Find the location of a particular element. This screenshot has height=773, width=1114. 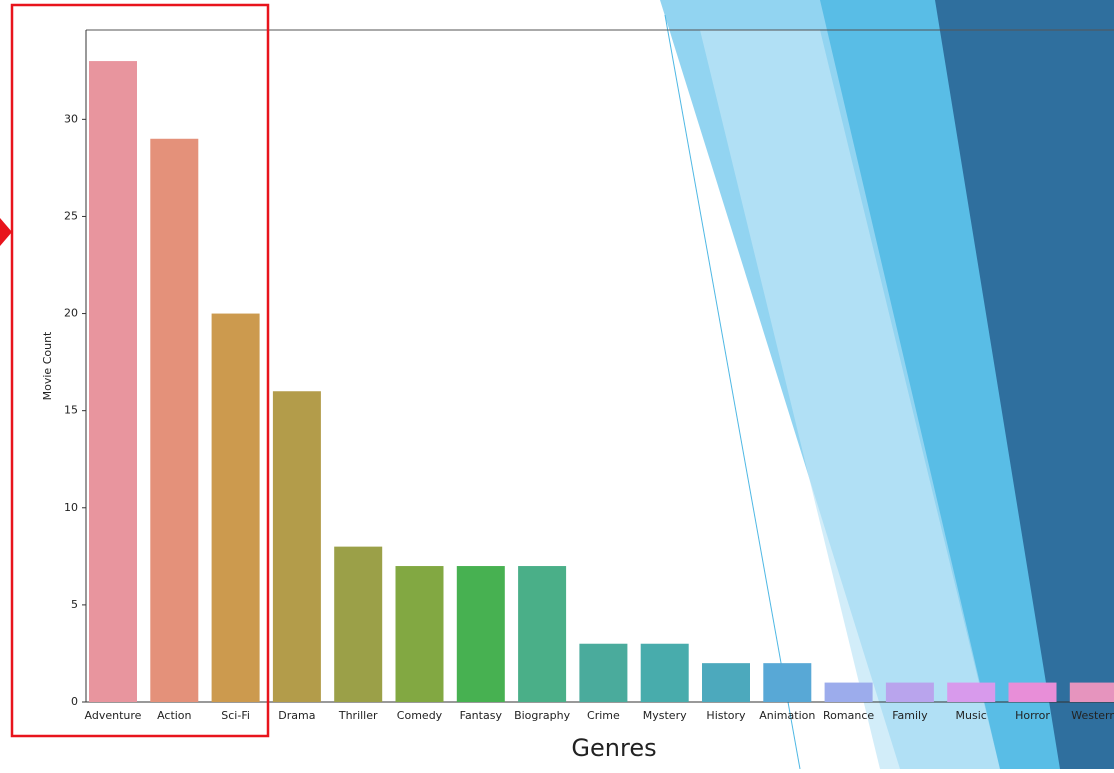

x-tick-label: Western is located at coordinates (1092, 715).